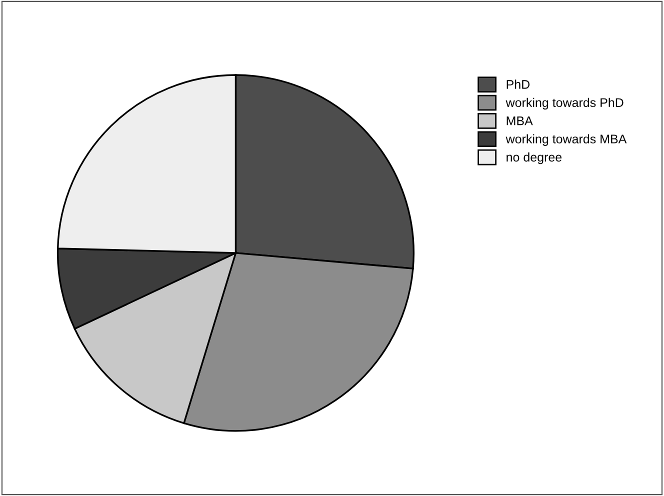 The height and width of the screenshot is (496, 664). Describe the element at coordinates (519, 121) in the screenshot. I see `legend-label: MBA` at that location.